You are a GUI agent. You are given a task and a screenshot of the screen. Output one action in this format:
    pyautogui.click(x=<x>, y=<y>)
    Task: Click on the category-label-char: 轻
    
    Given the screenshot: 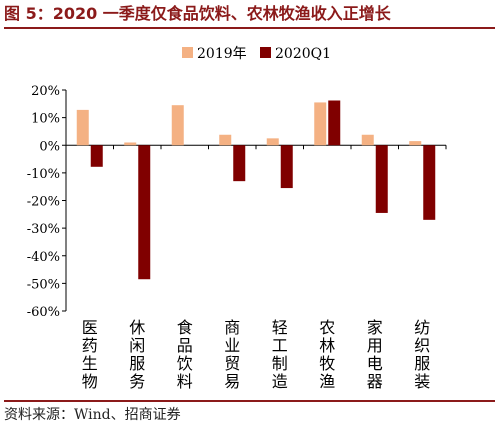 What is the action you would take?
    pyautogui.click(x=280, y=327)
    